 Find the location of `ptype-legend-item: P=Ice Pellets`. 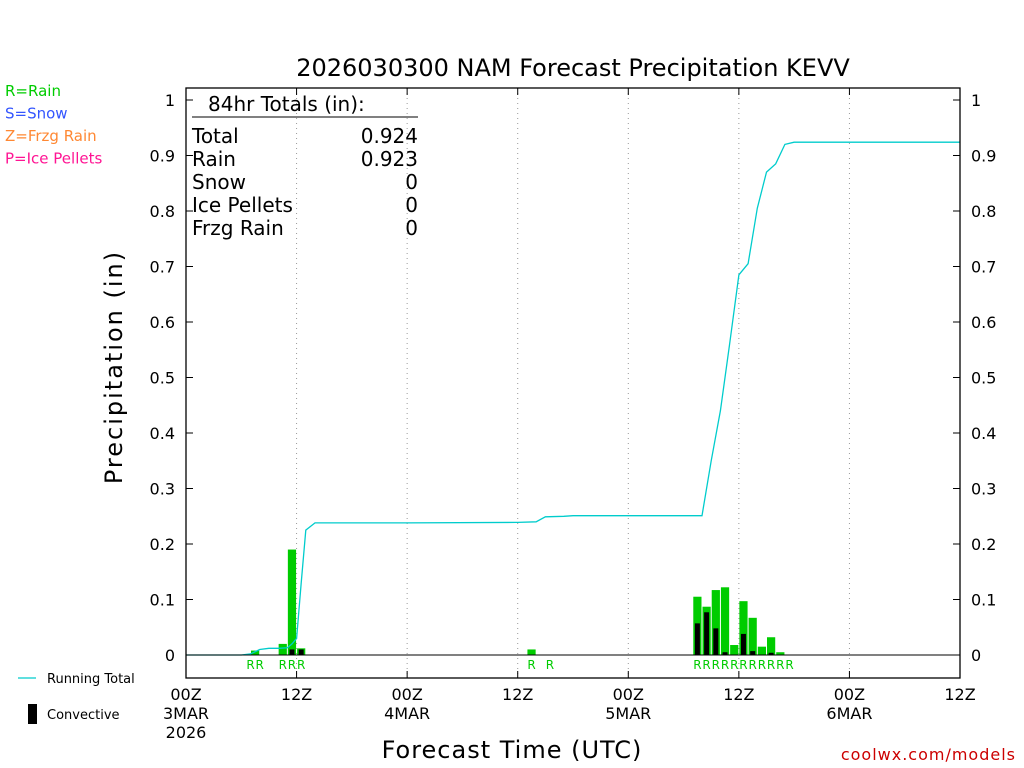

ptype-legend-item: P=Ice Pellets is located at coordinates (53, 159).